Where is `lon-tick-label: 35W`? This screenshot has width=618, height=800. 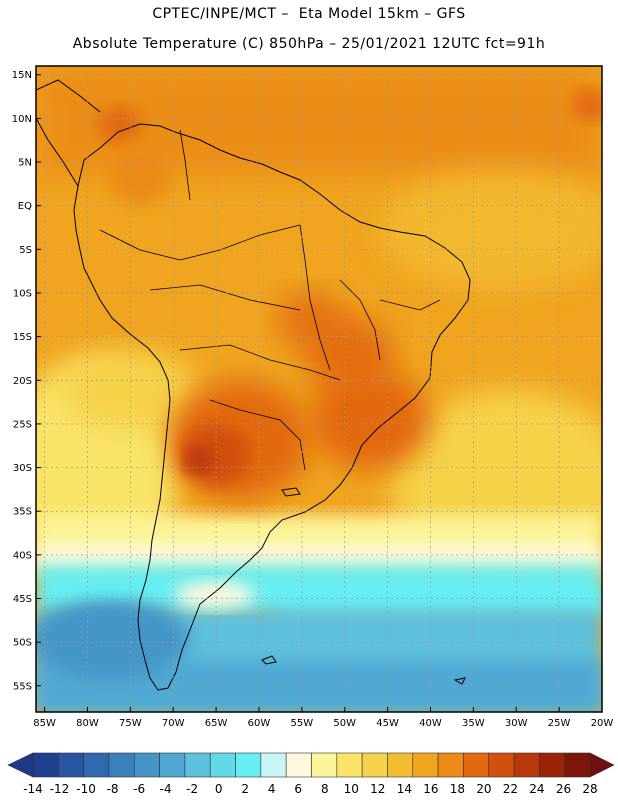 lon-tick-label: 35W is located at coordinates (473, 723).